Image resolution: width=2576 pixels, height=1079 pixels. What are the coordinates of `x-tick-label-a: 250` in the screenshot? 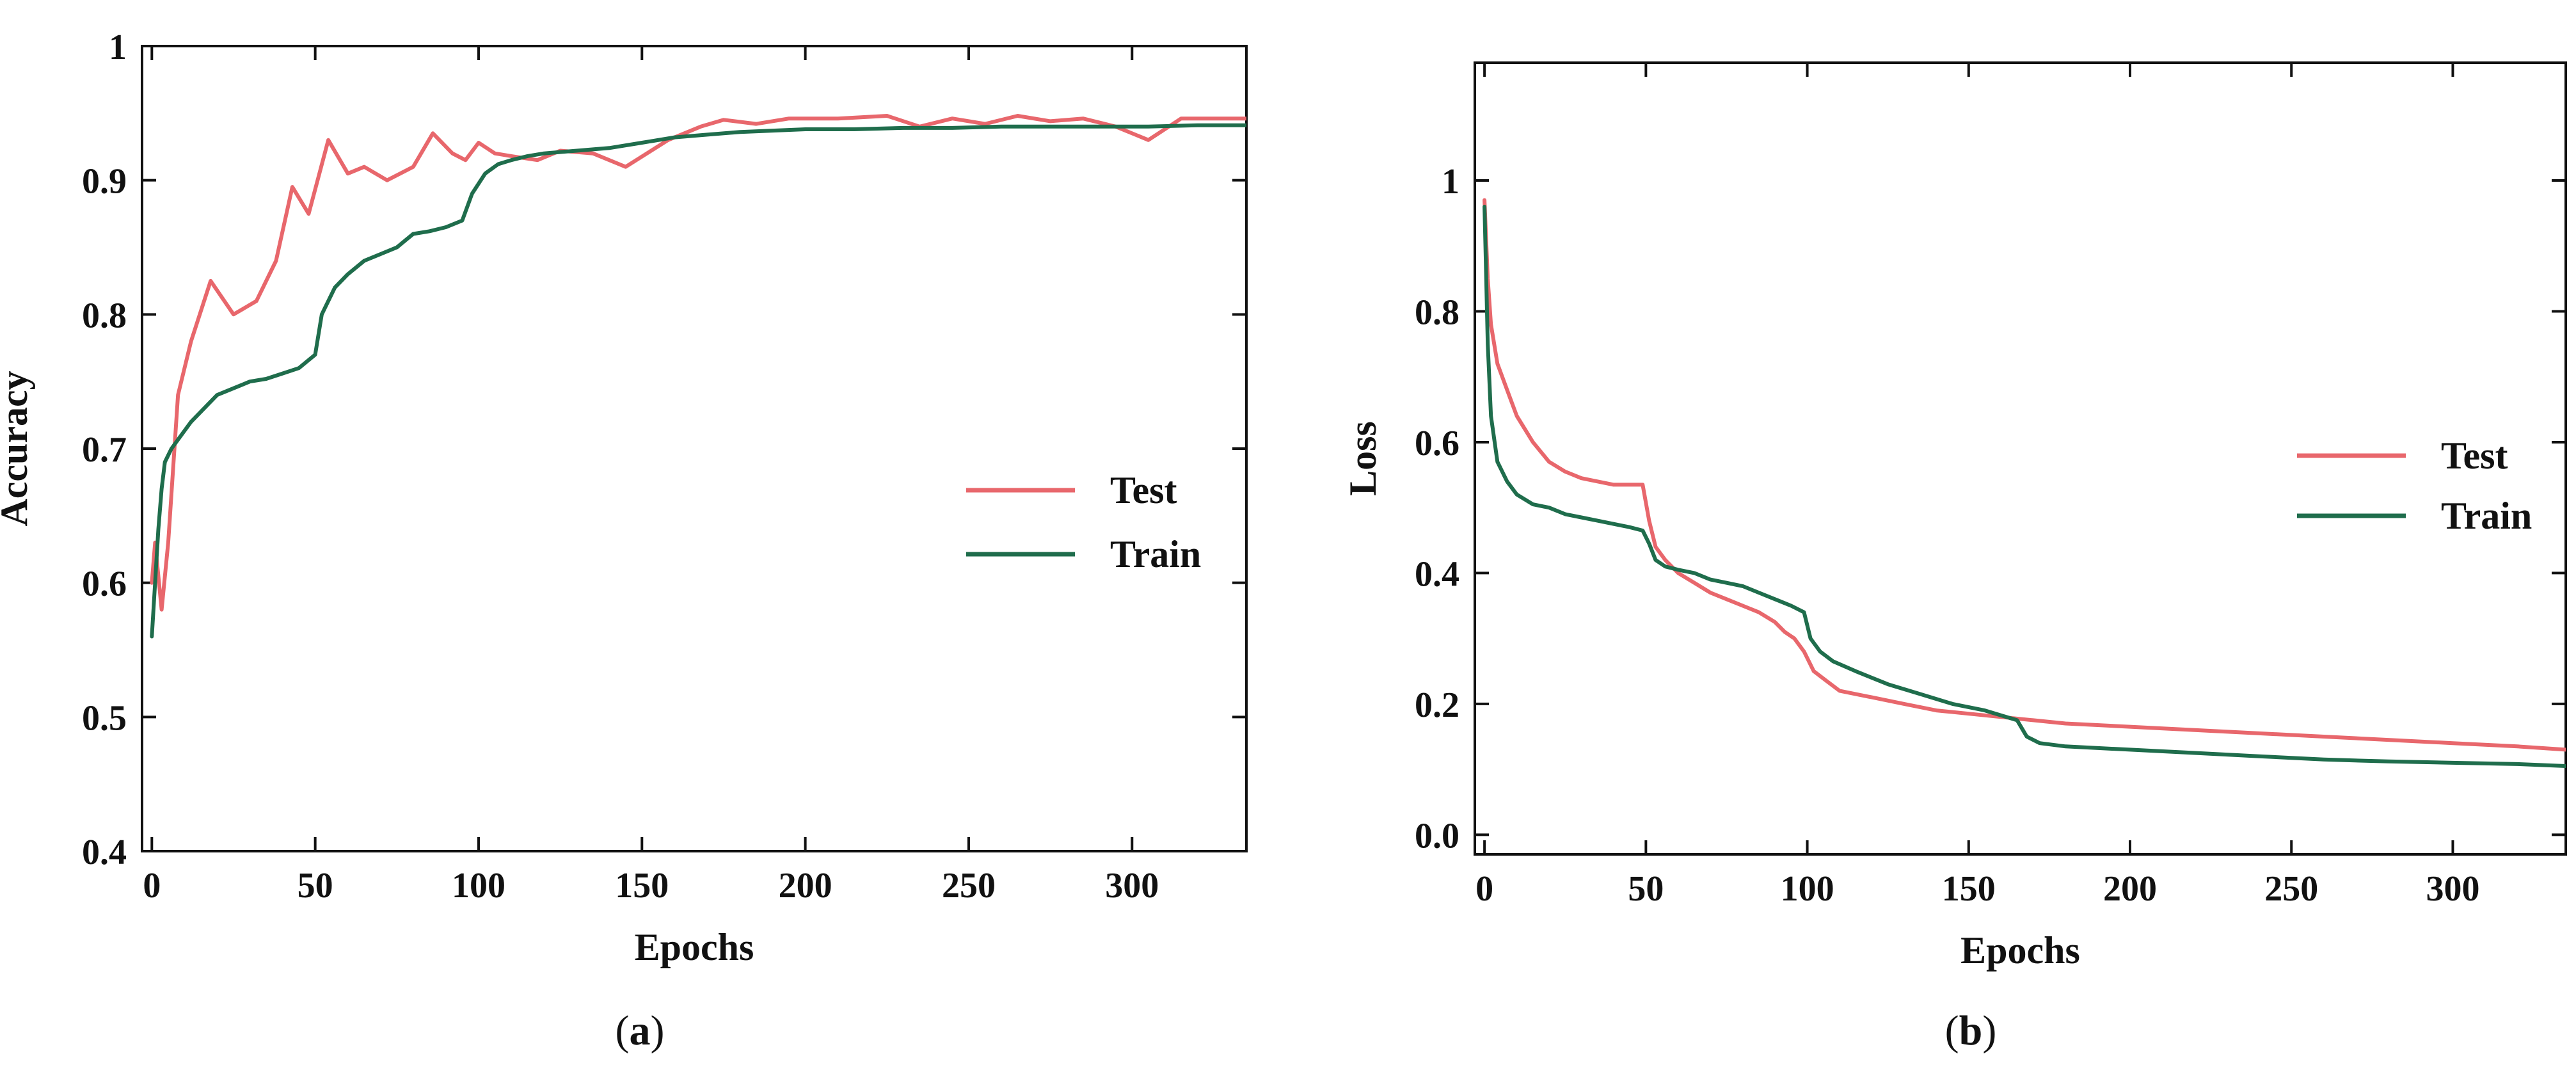 It's located at (969, 886).